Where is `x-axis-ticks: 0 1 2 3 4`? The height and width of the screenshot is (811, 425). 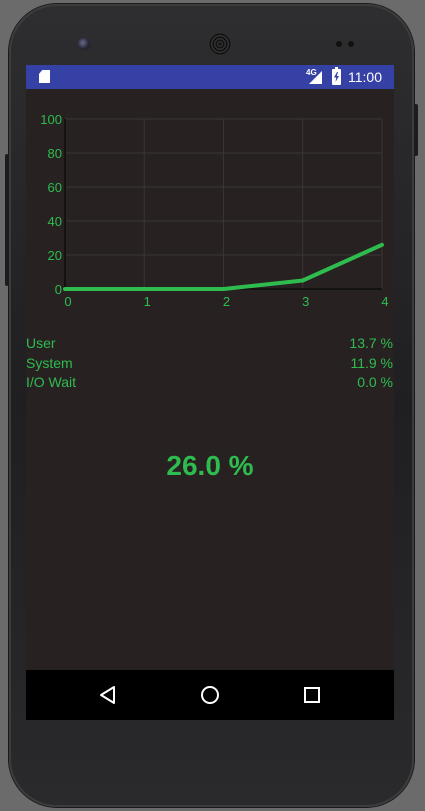 x-axis-ticks: 0 1 2 3 4 is located at coordinates (226, 301).